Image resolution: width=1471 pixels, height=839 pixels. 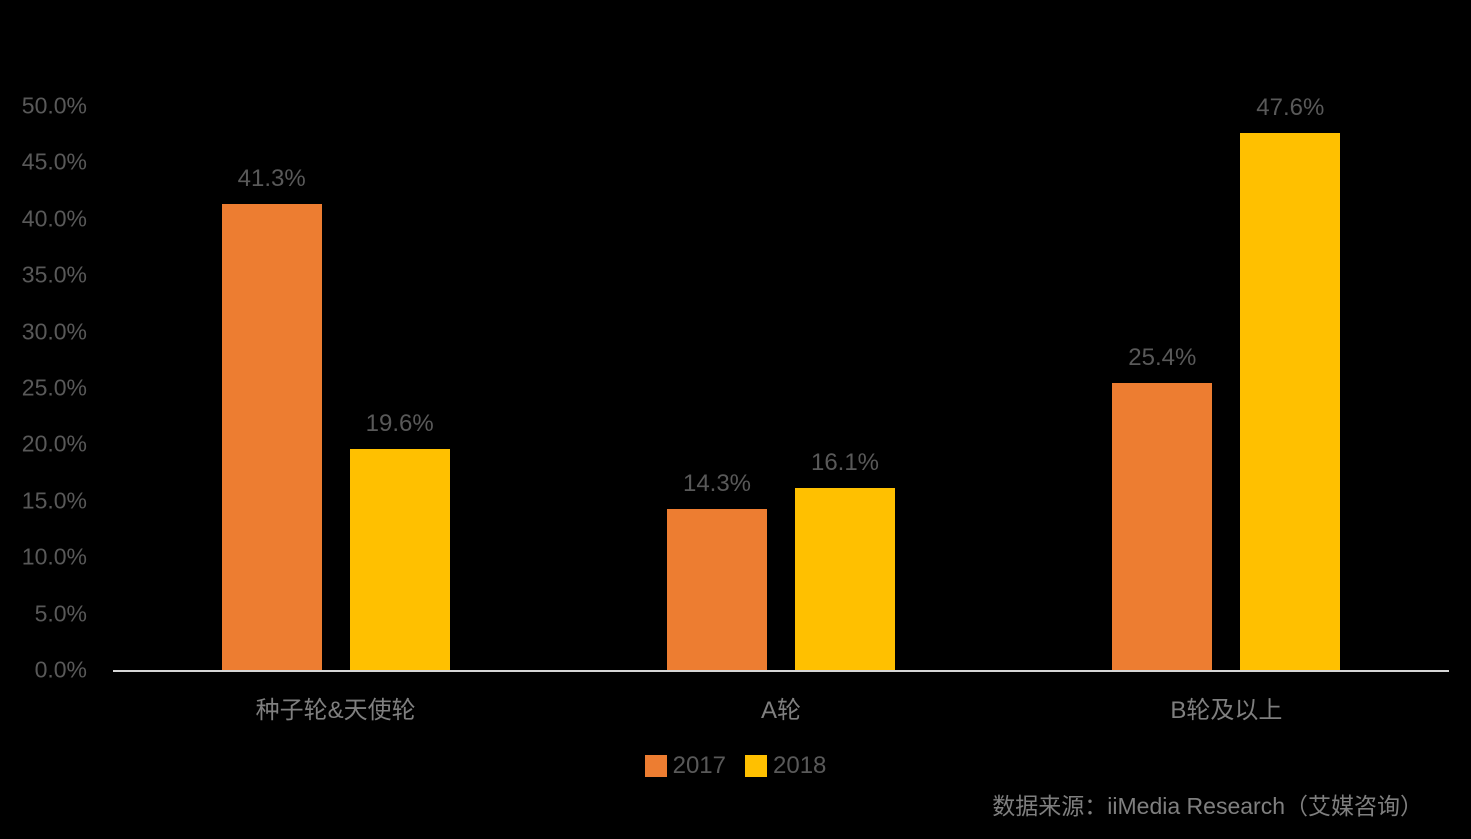 What do you see at coordinates (655, 766) in the screenshot?
I see `legend-swatch-2017` at bounding box center [655, 766].